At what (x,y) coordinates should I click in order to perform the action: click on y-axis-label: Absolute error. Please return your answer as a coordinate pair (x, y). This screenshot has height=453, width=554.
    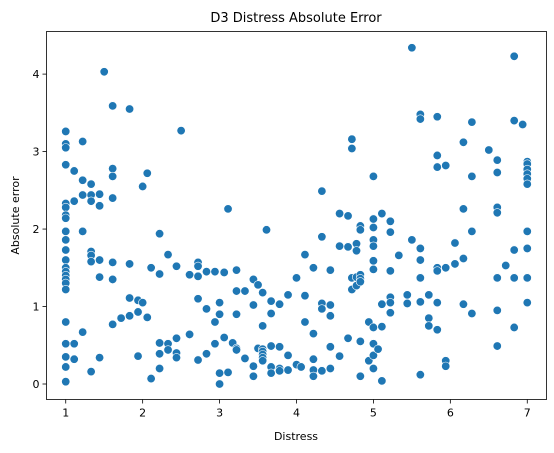
    Looking at the image, I should click on (15, 215).